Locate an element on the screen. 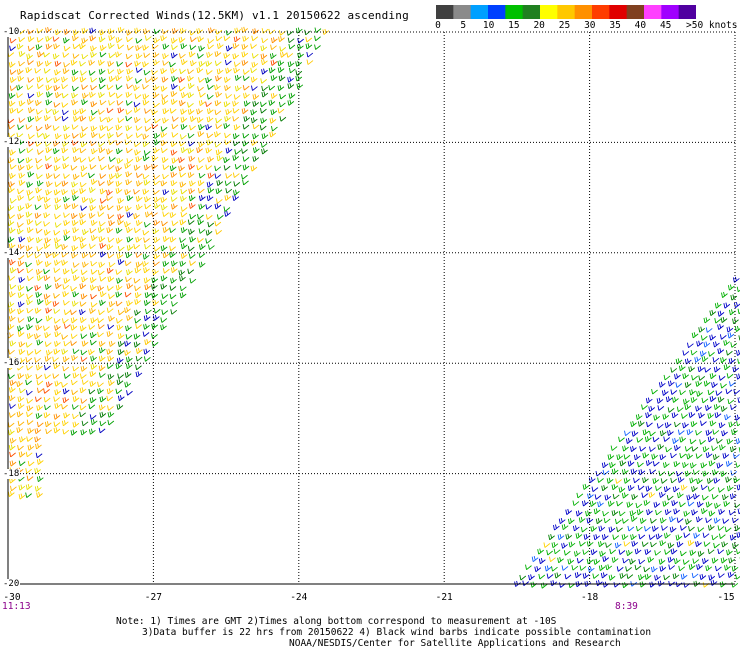 The width and height of the screenshot is (740, 650). color-scale-label: 45 is located at coordinates (665, 25).